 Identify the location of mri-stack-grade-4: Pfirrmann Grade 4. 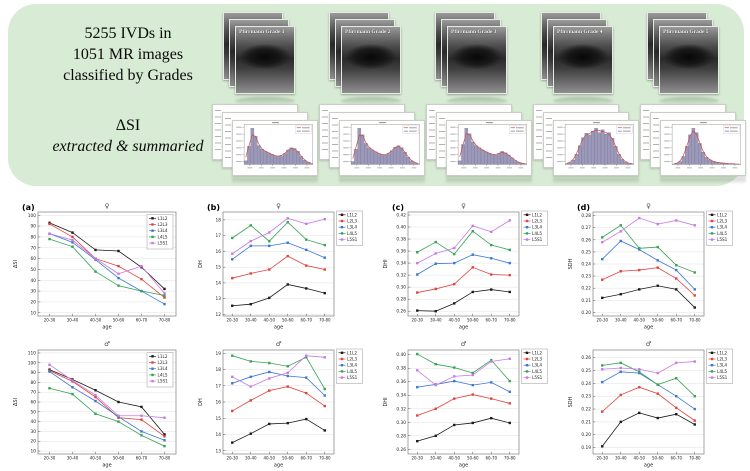
(583, 60).